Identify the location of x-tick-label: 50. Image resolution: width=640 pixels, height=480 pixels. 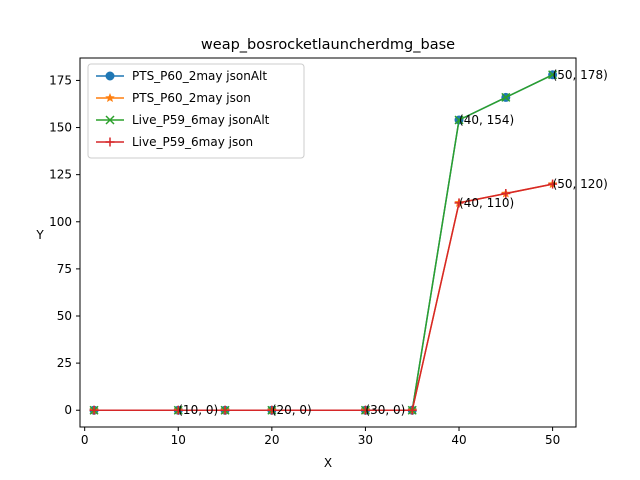
(552, 440).